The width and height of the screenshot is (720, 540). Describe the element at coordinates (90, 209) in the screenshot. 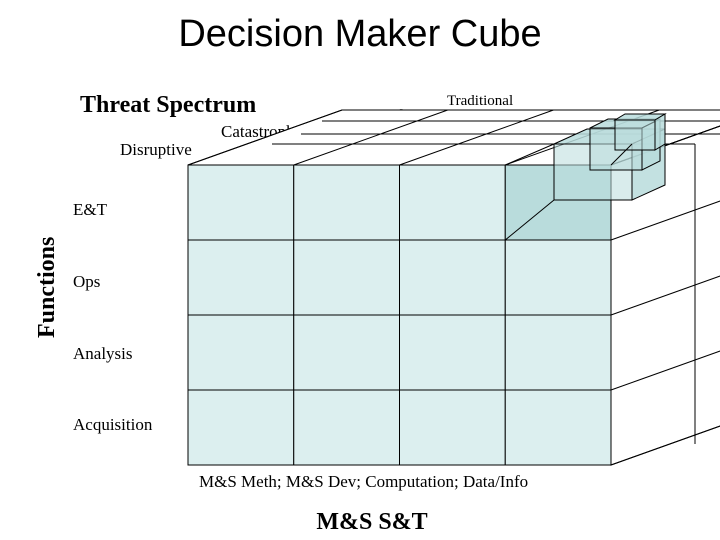

I see `function-label-et: E&T` at that location.